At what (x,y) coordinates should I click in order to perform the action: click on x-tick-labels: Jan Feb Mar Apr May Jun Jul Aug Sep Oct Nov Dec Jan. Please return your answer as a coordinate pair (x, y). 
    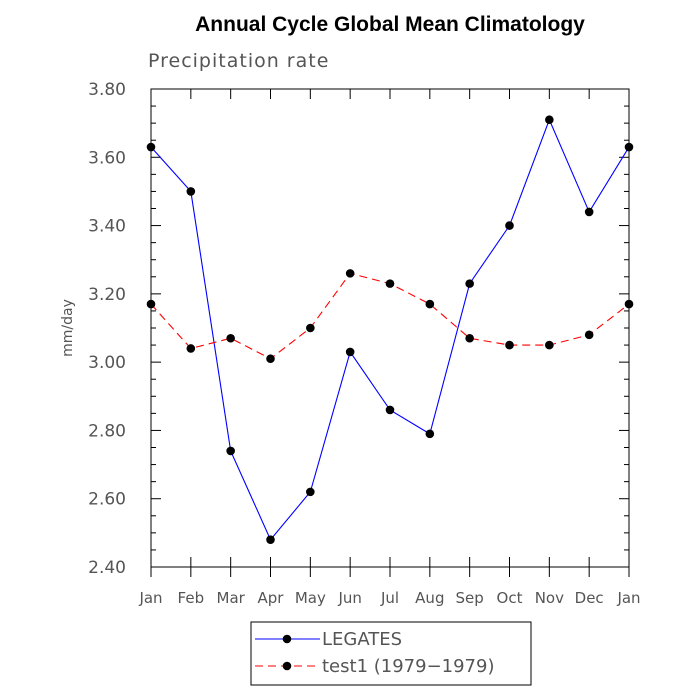
    Looking at the image, I should click on (389, 598).